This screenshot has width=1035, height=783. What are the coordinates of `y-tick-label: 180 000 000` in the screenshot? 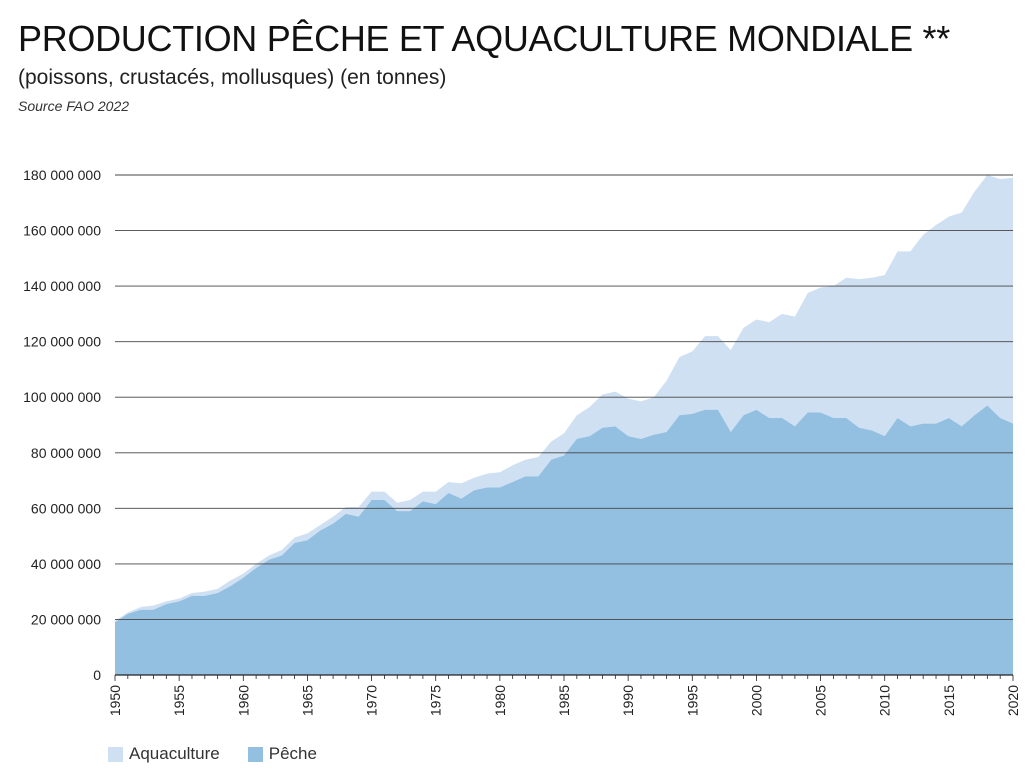 It's located at (62, 175).